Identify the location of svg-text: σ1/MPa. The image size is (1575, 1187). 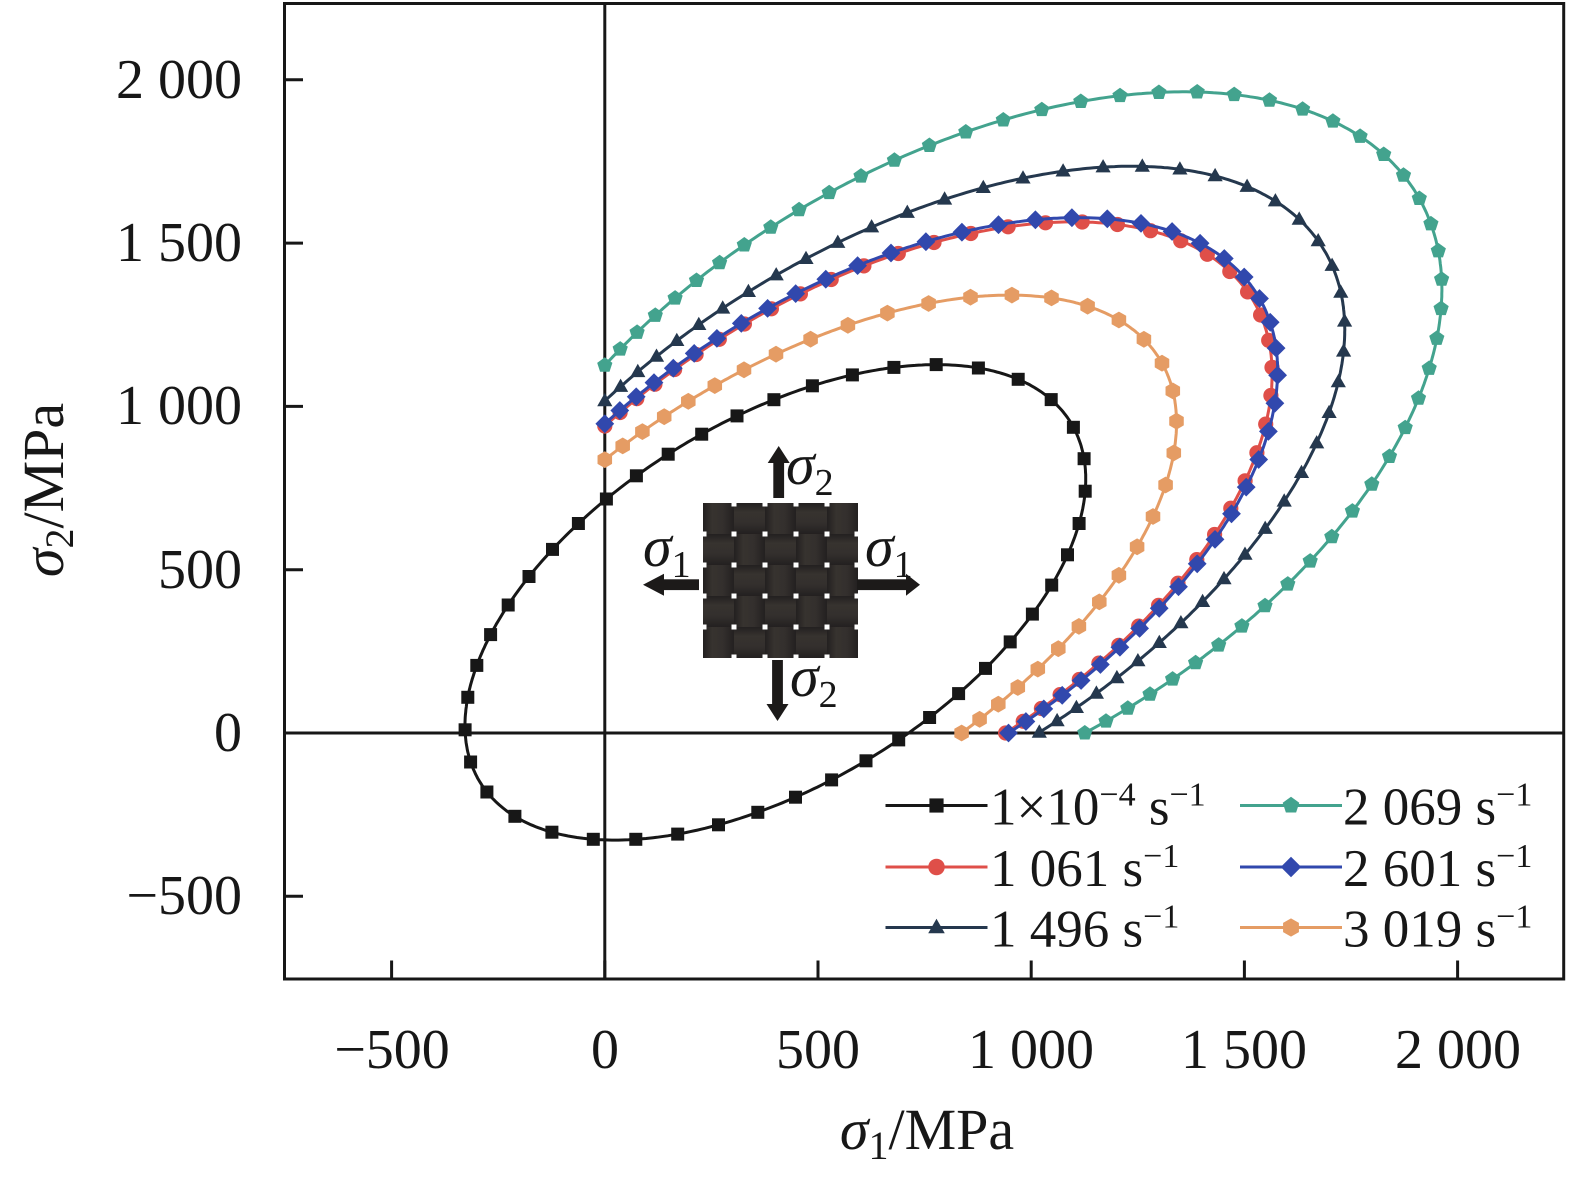
(927, 1132).